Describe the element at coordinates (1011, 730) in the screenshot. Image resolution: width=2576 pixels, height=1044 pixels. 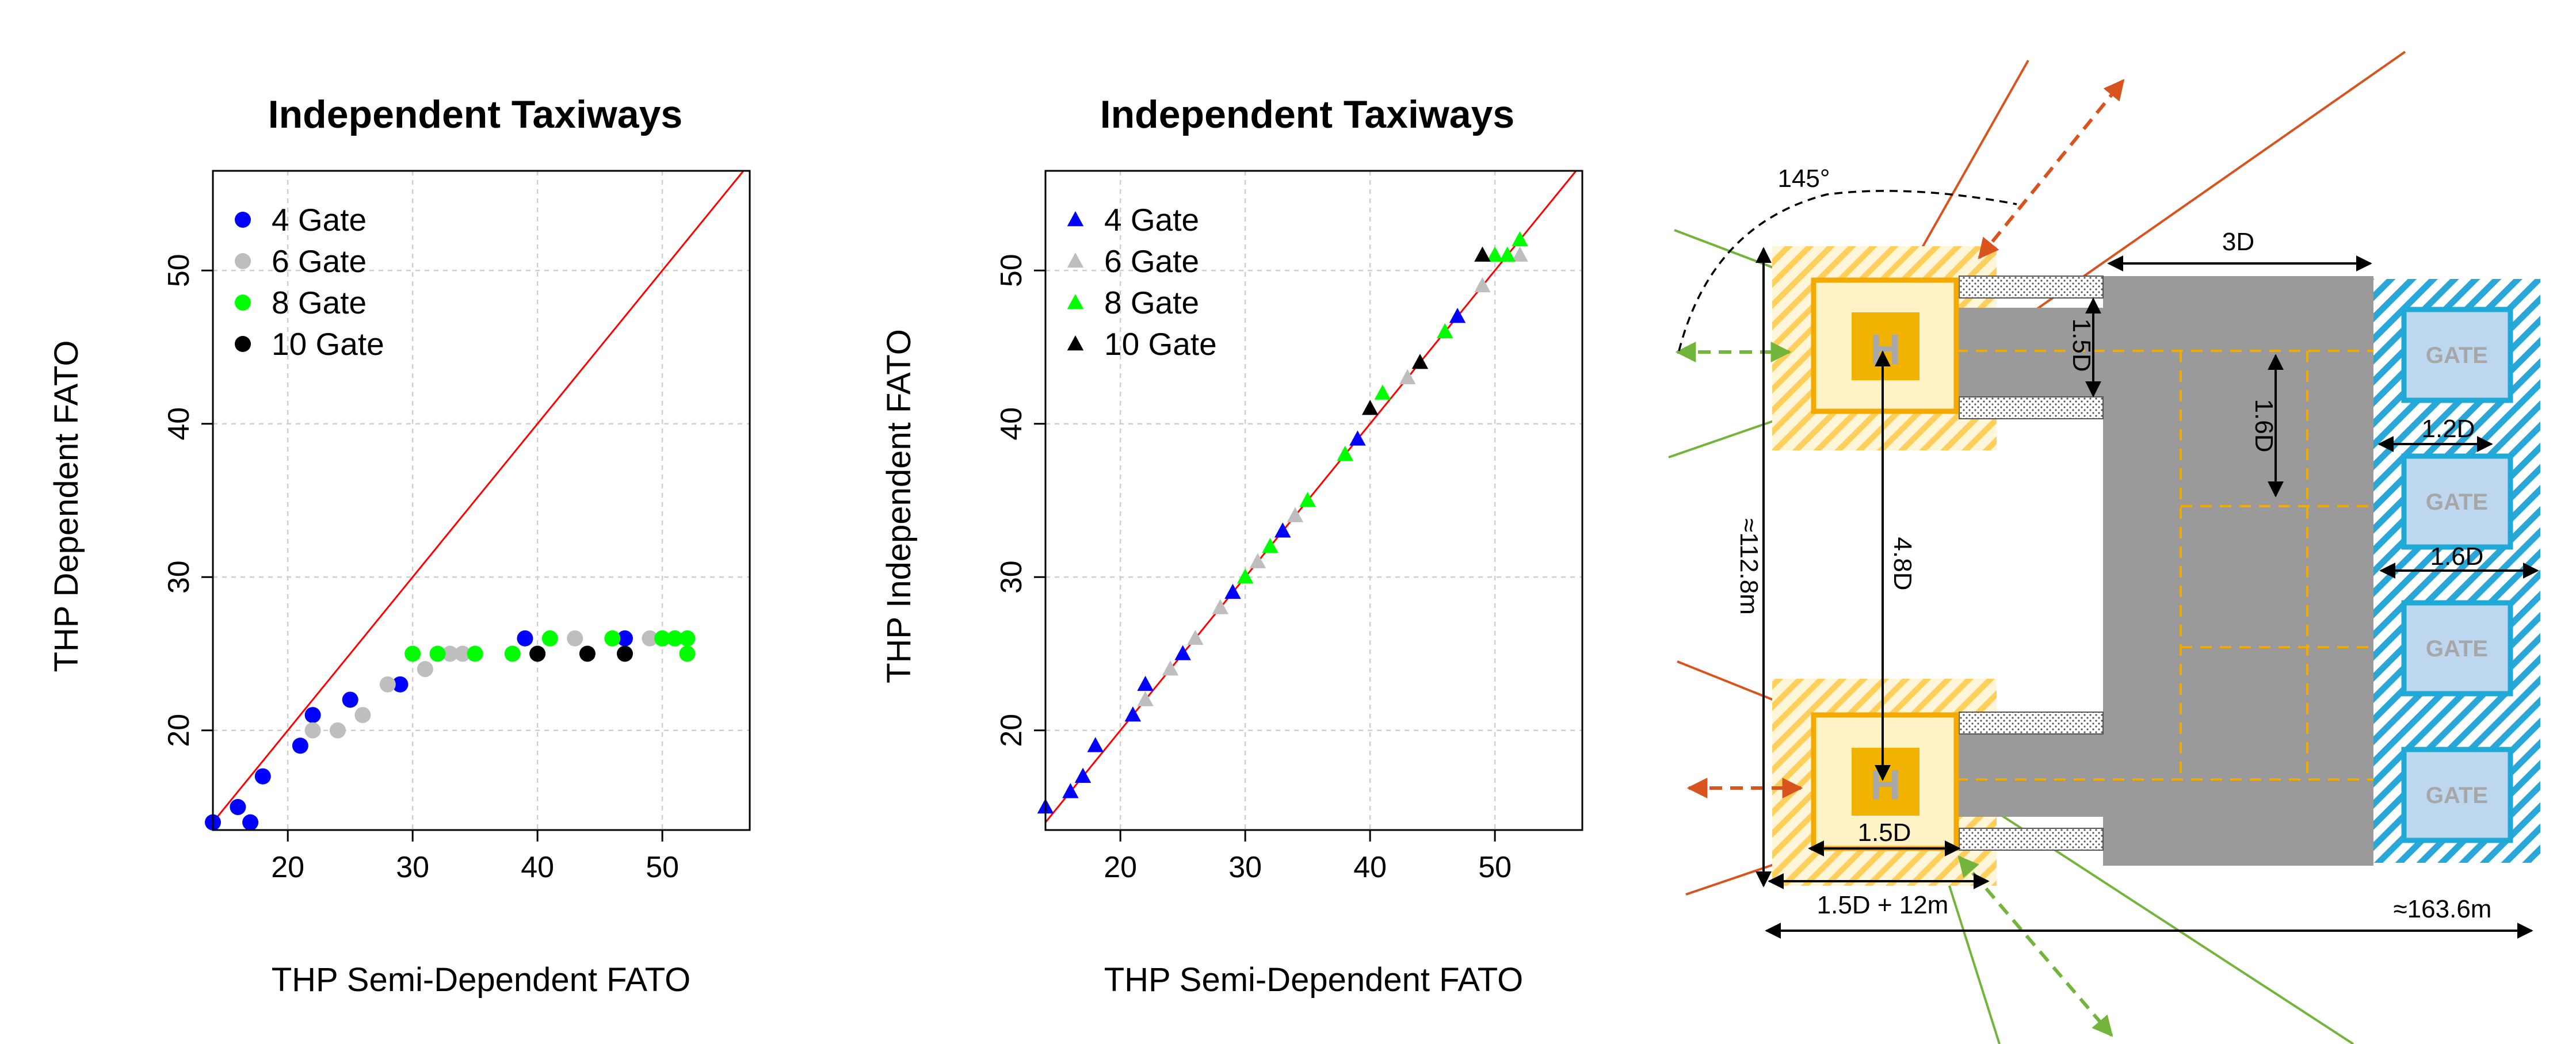
I see `y-tick-label: 20` at that location.